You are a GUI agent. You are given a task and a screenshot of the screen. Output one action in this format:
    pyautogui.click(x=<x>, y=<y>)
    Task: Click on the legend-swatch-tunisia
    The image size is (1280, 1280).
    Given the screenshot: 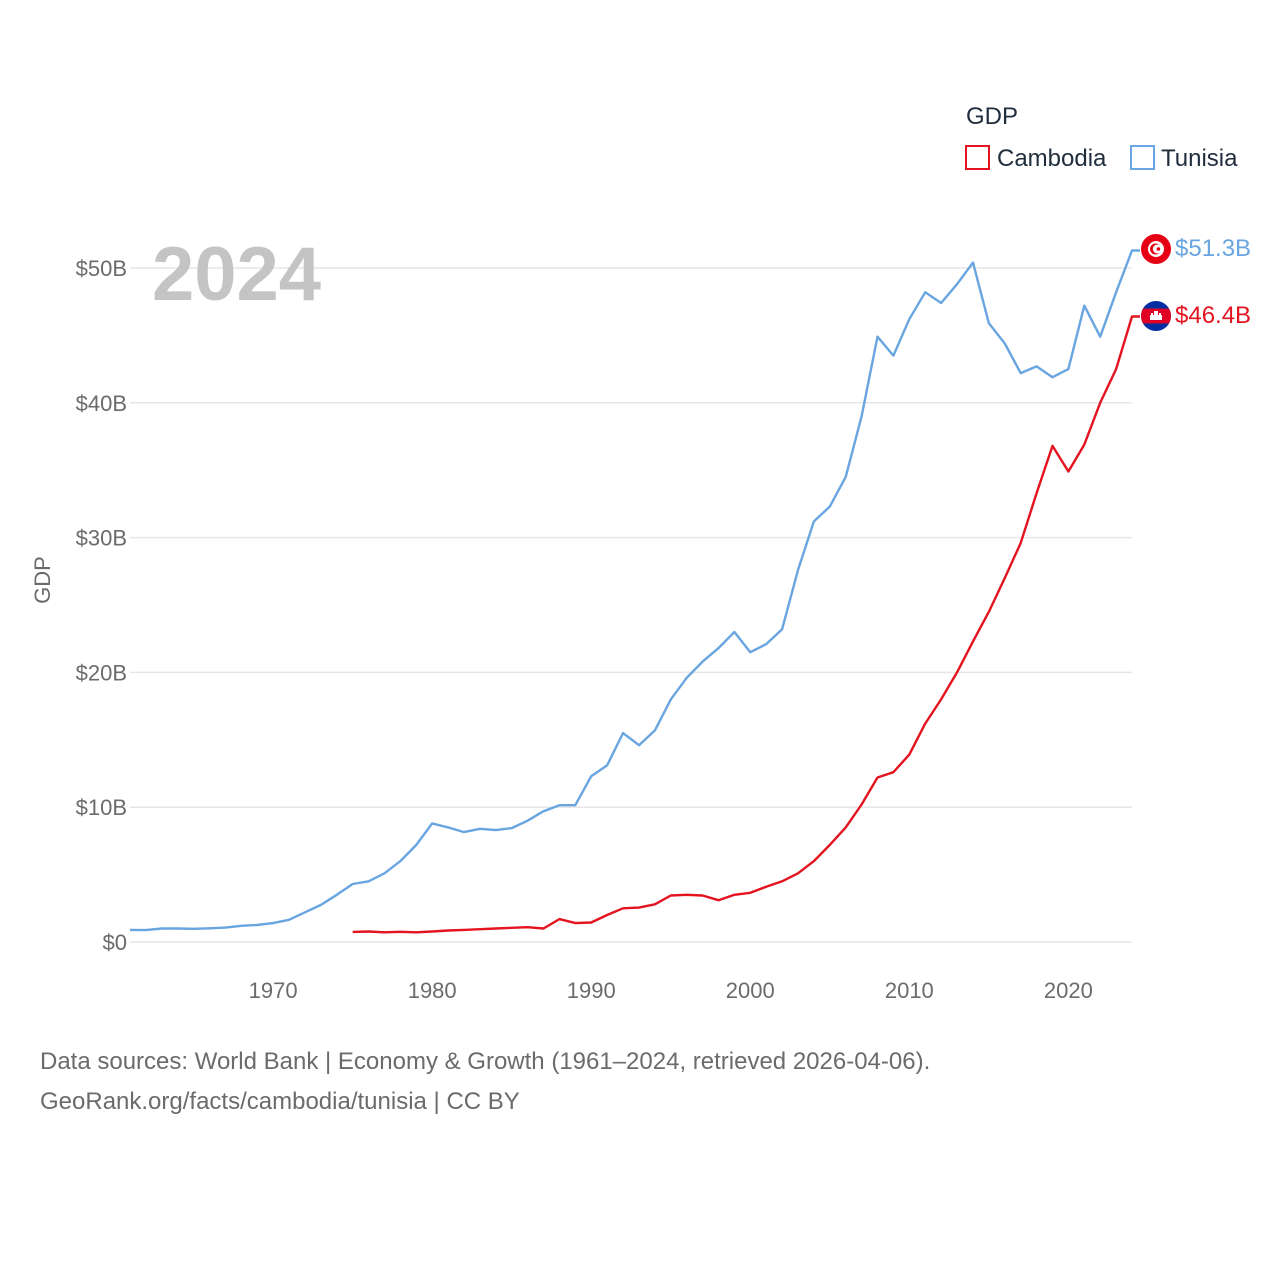 What is the action you would take?
    pyautogui.click(x=1142, y=157)
    